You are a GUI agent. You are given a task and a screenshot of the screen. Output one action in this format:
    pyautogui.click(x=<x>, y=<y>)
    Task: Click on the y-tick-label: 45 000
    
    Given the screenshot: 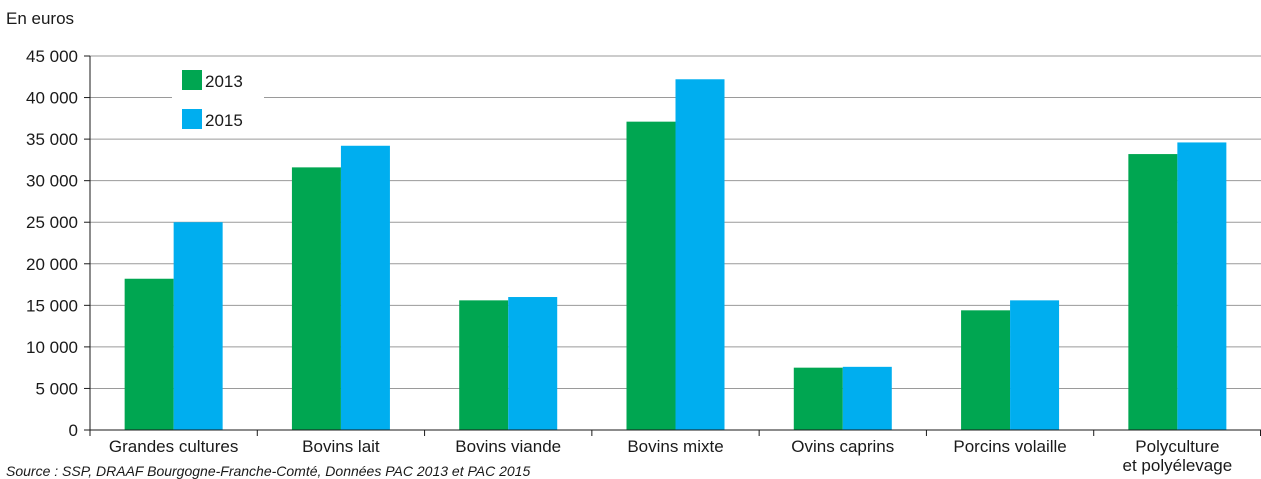 What is the action you would take?
    pyautogui.click(x=52, y=56)
    